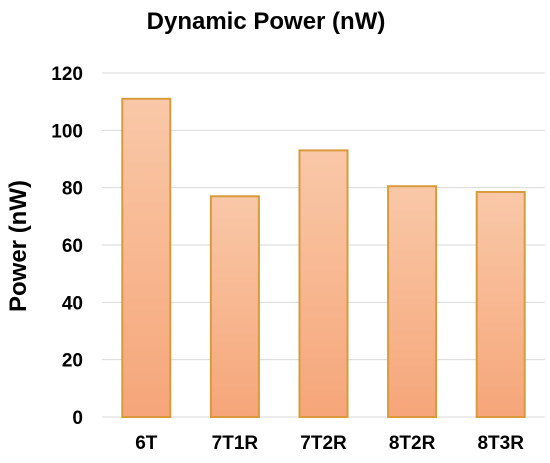  I want to click on bar-8t2r, so click(412, 301).